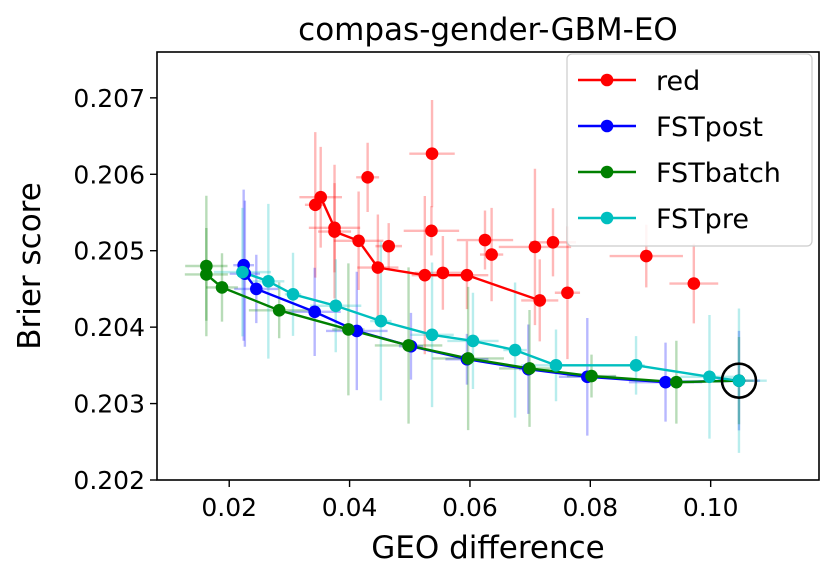  I want to click on x-tick-label: 0.10, so click(711, 507).